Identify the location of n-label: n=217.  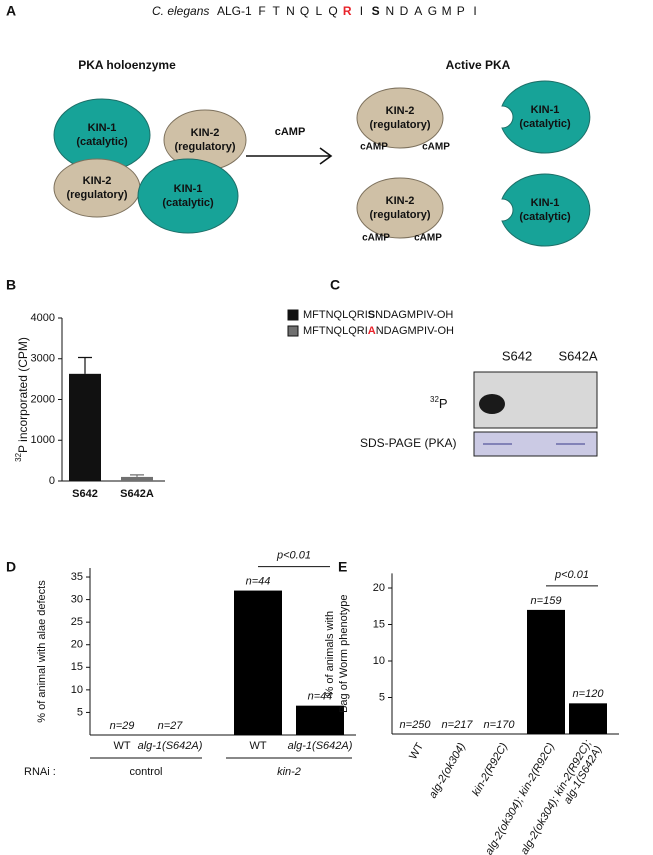
(458, 725).